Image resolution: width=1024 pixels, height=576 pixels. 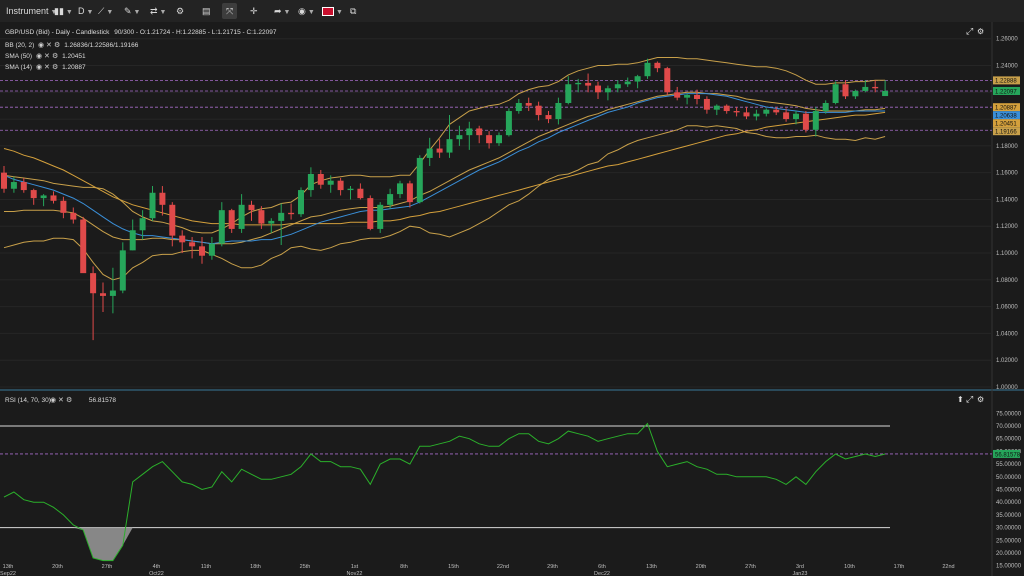 I want to click on share-arrow-icon: ➦, so click(x=278, y=11).